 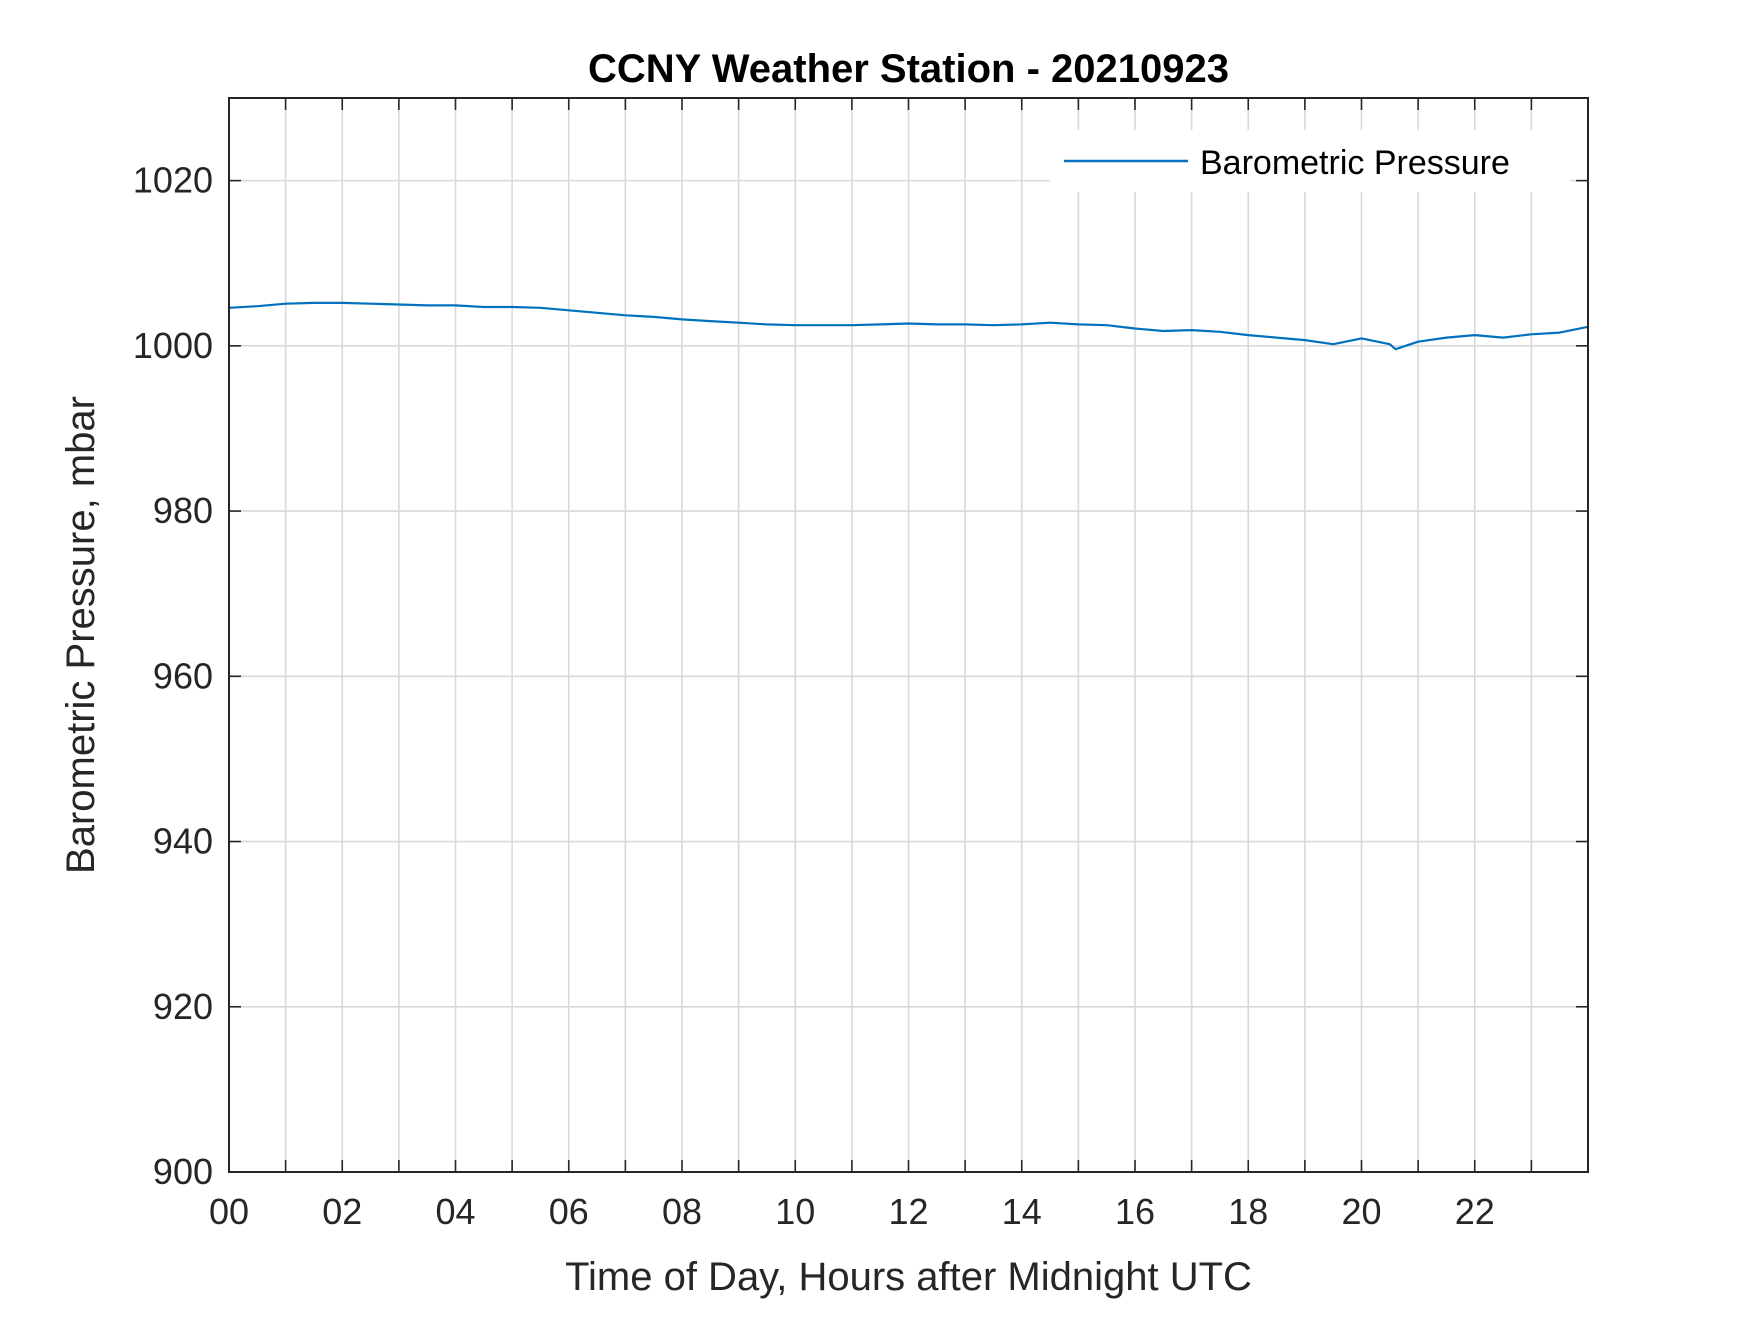 I want to click on y-tick-label: 1000, so click(x=173, y=345).